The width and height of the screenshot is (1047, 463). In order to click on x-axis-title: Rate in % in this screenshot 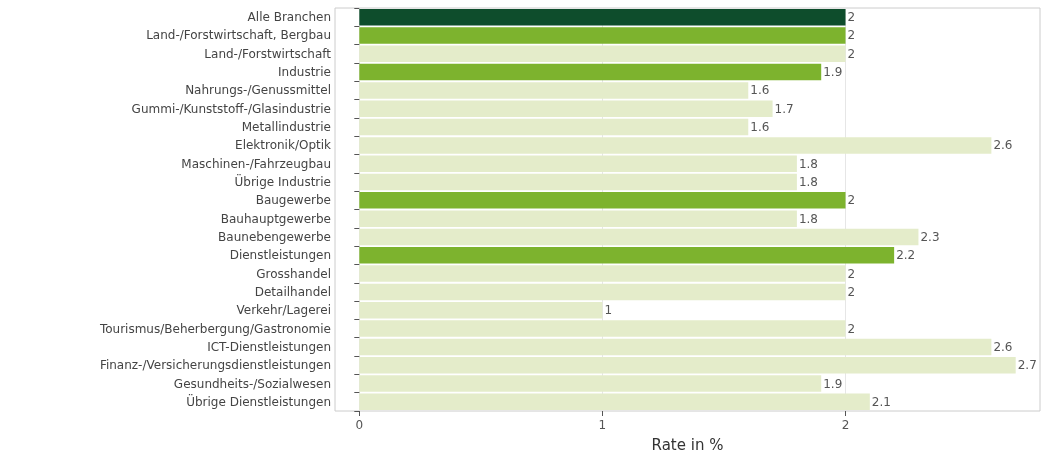, I will do `click(687, 444)`.